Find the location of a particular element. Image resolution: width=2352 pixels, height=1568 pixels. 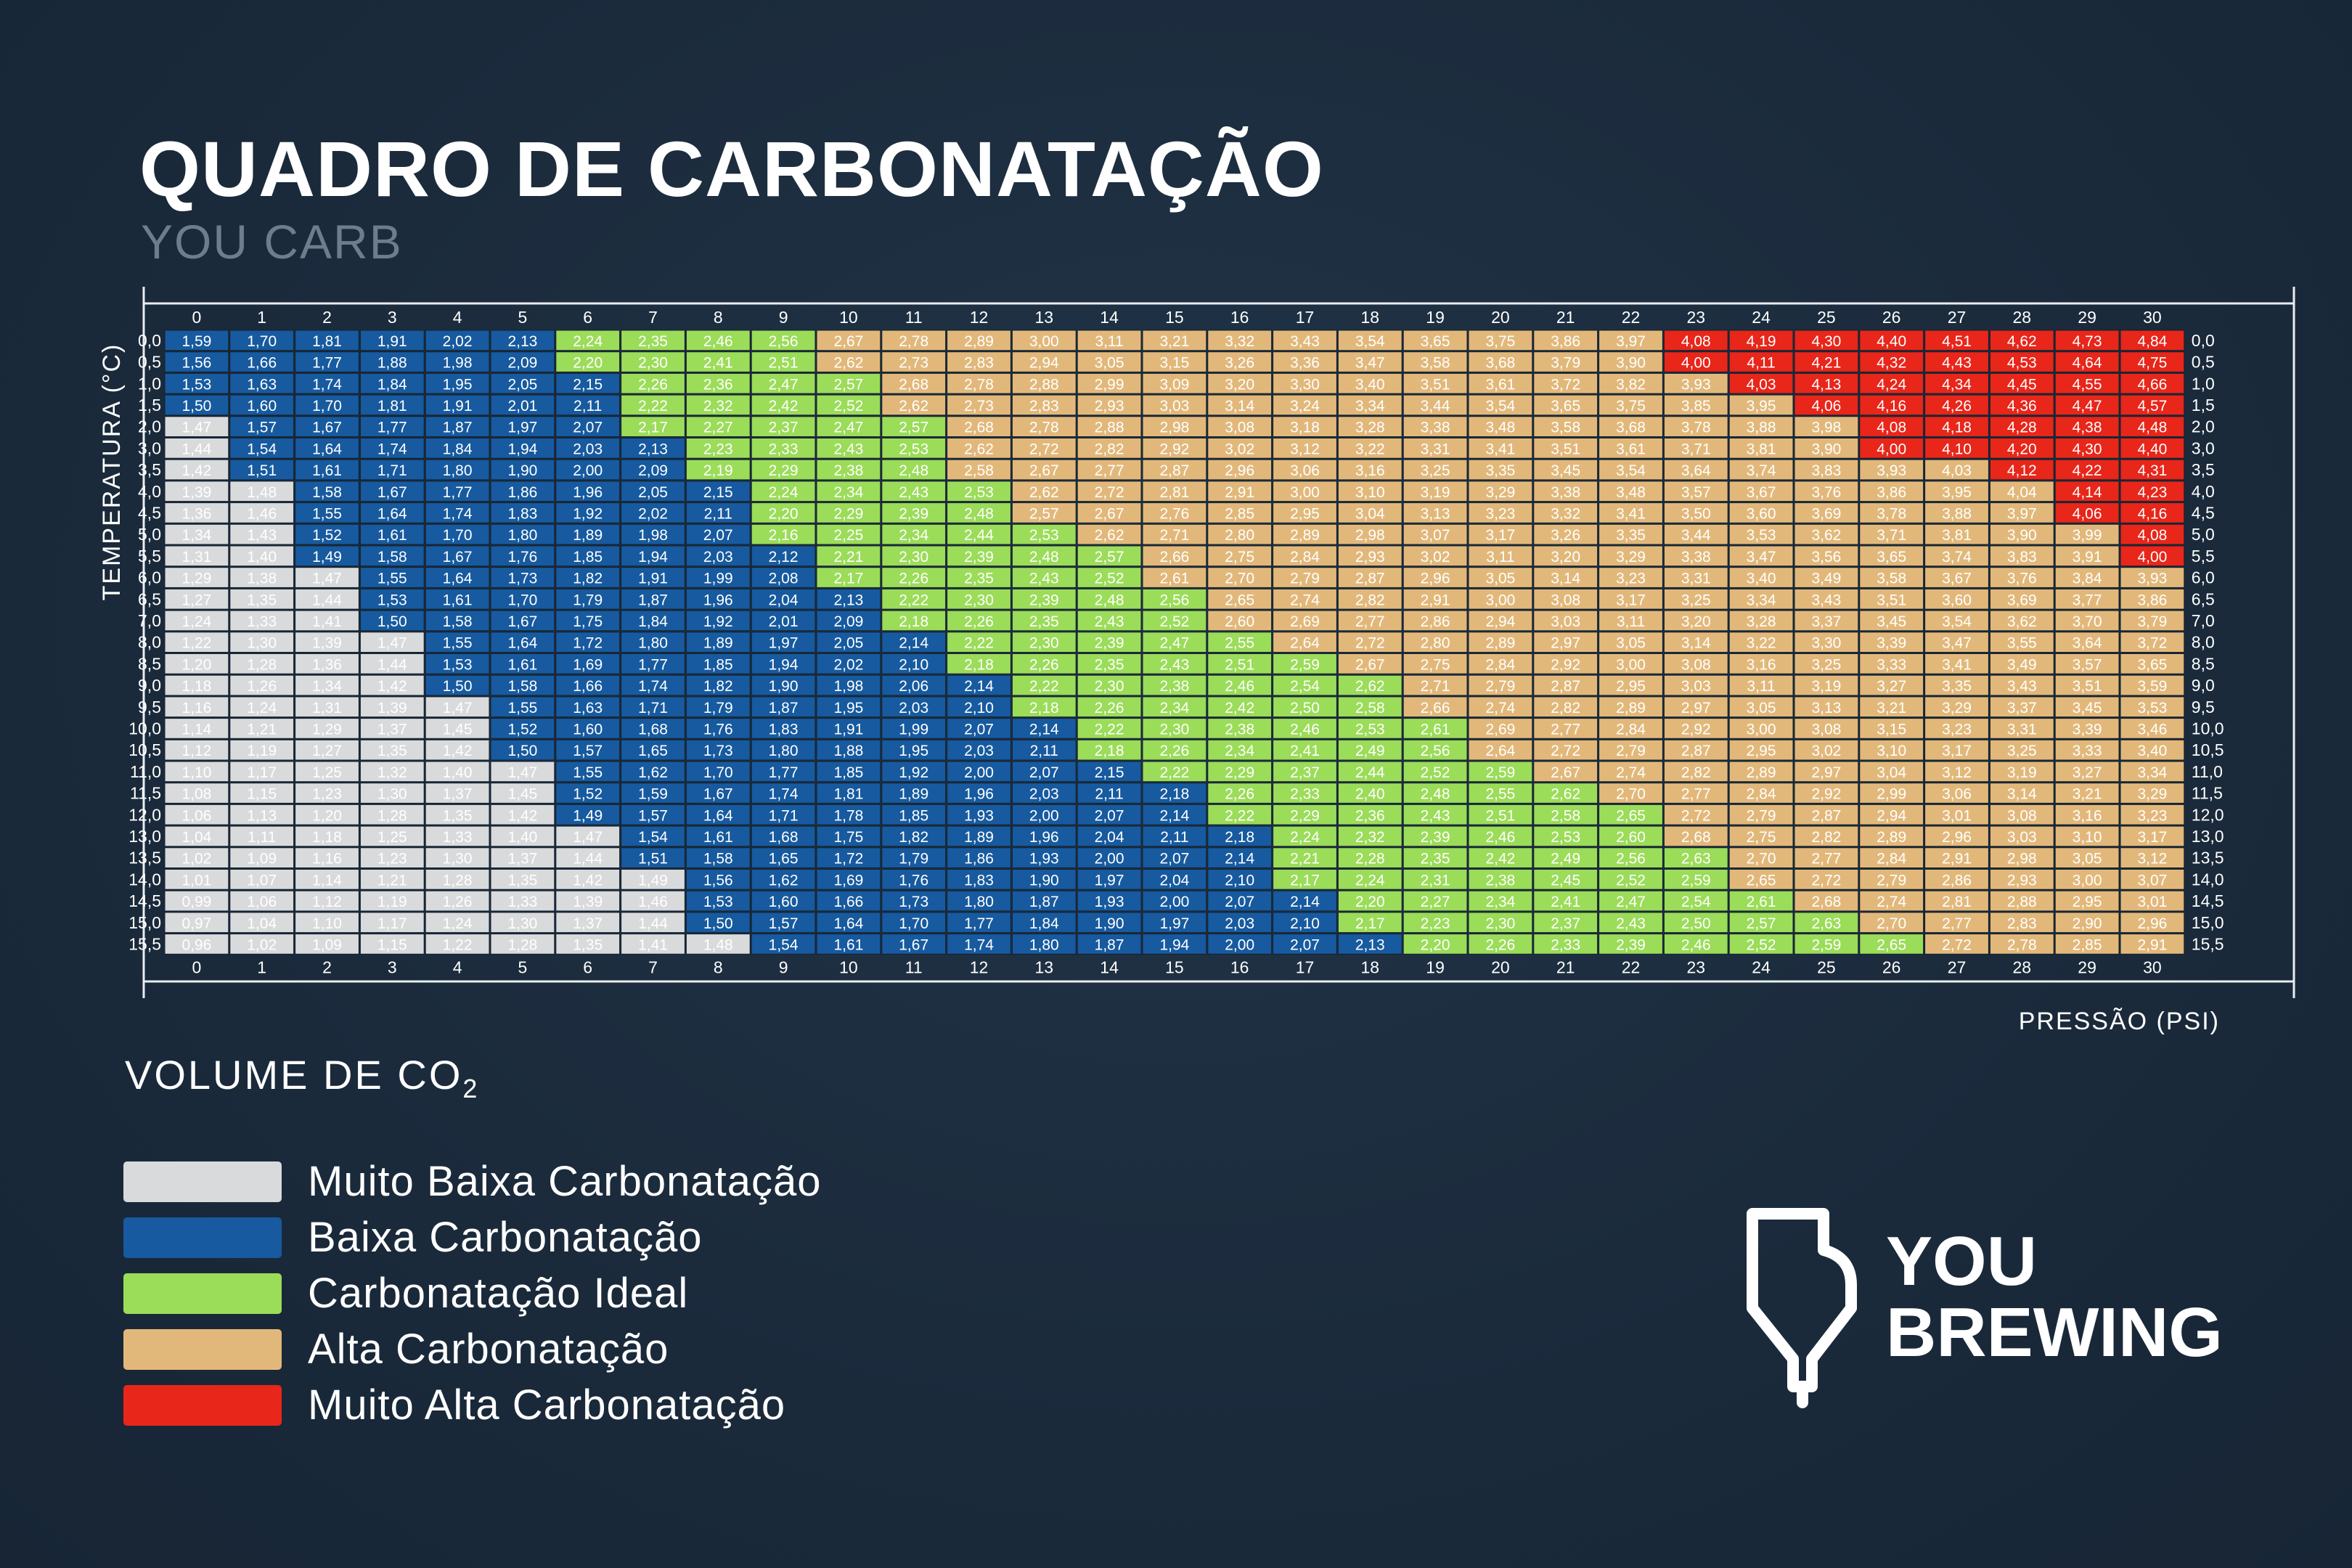

x-tick-label-top: 29 is located at coordinates (2087, 318).